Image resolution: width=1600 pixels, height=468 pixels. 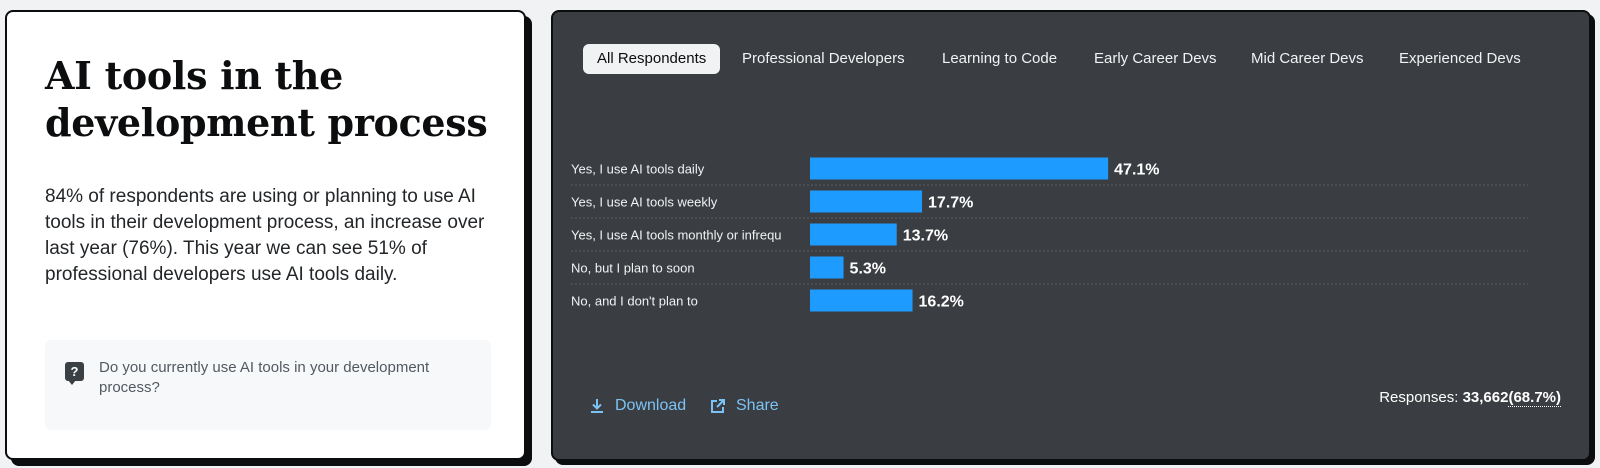 I want to click on value-label: 13.7%, so click(x=925, y=236).